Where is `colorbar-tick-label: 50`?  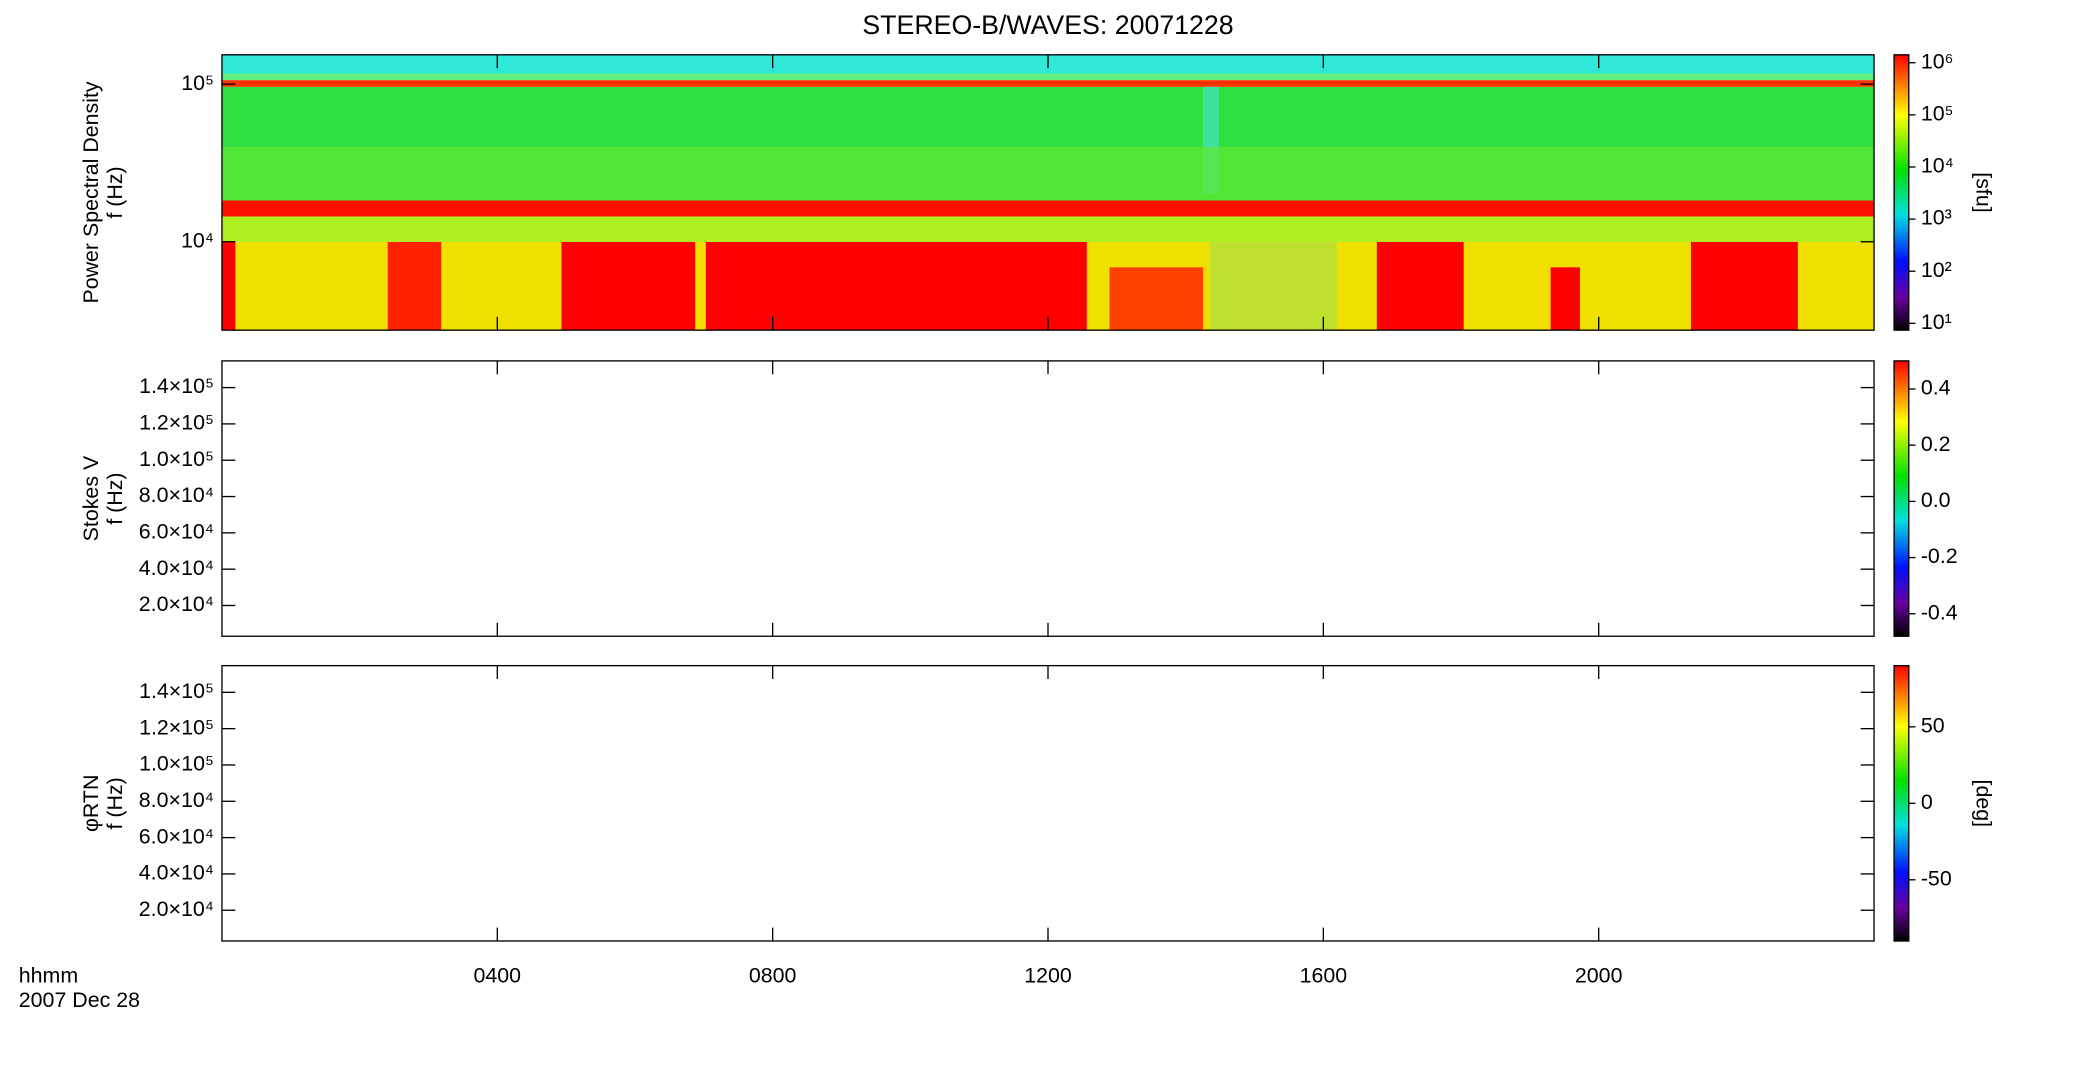
colorbar-tick-label: 50 is located at coordinates (1933, 725).